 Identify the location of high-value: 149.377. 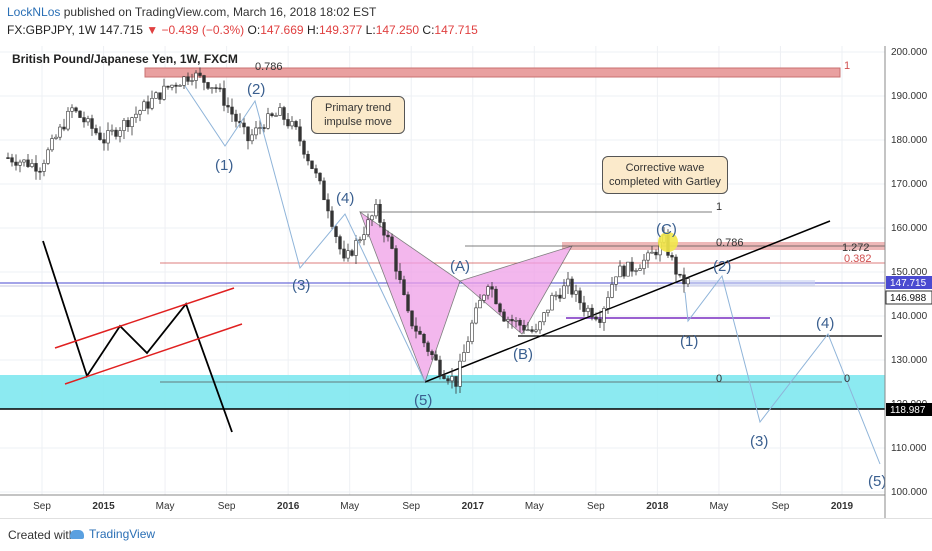
(340, 30).